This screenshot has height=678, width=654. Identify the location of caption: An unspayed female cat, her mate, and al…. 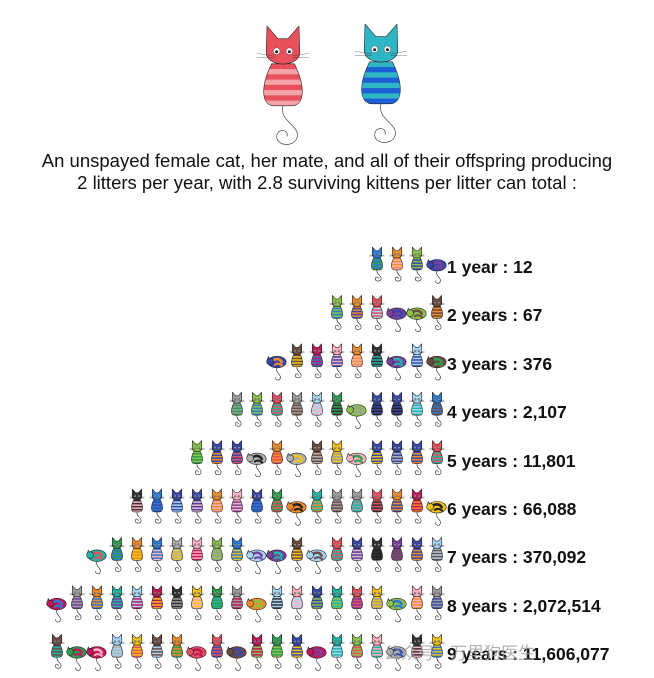
(327, 172).